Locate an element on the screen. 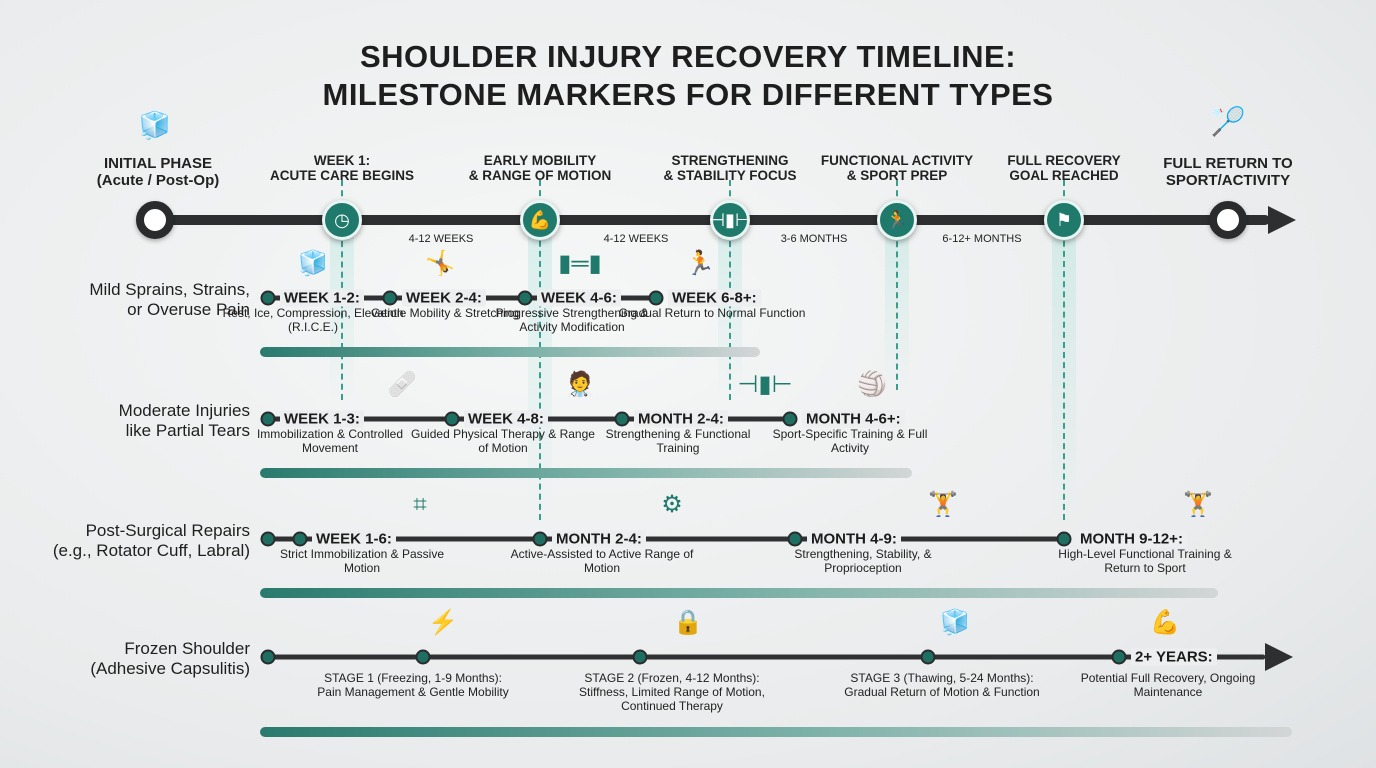  volleyball-player-icon: 🏐 is located at coordinates (872, 384).